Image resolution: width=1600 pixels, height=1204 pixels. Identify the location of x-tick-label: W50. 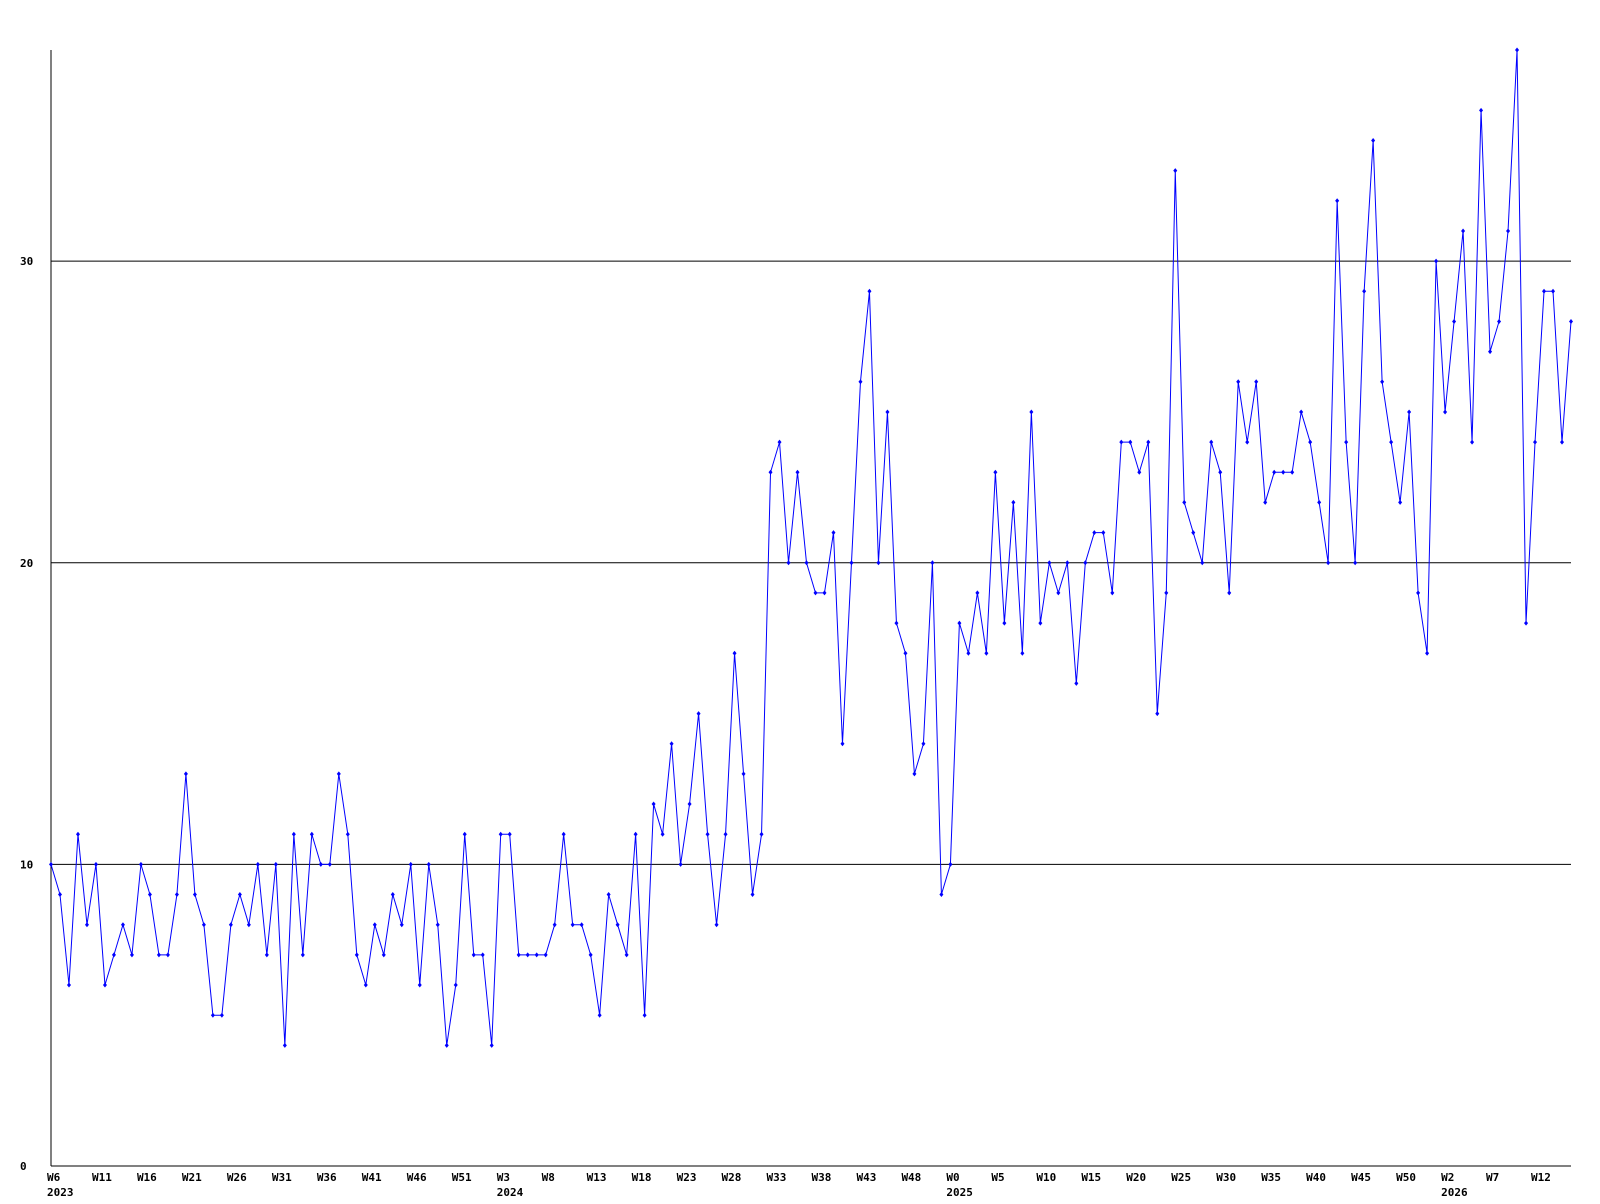
(1406, 1177).